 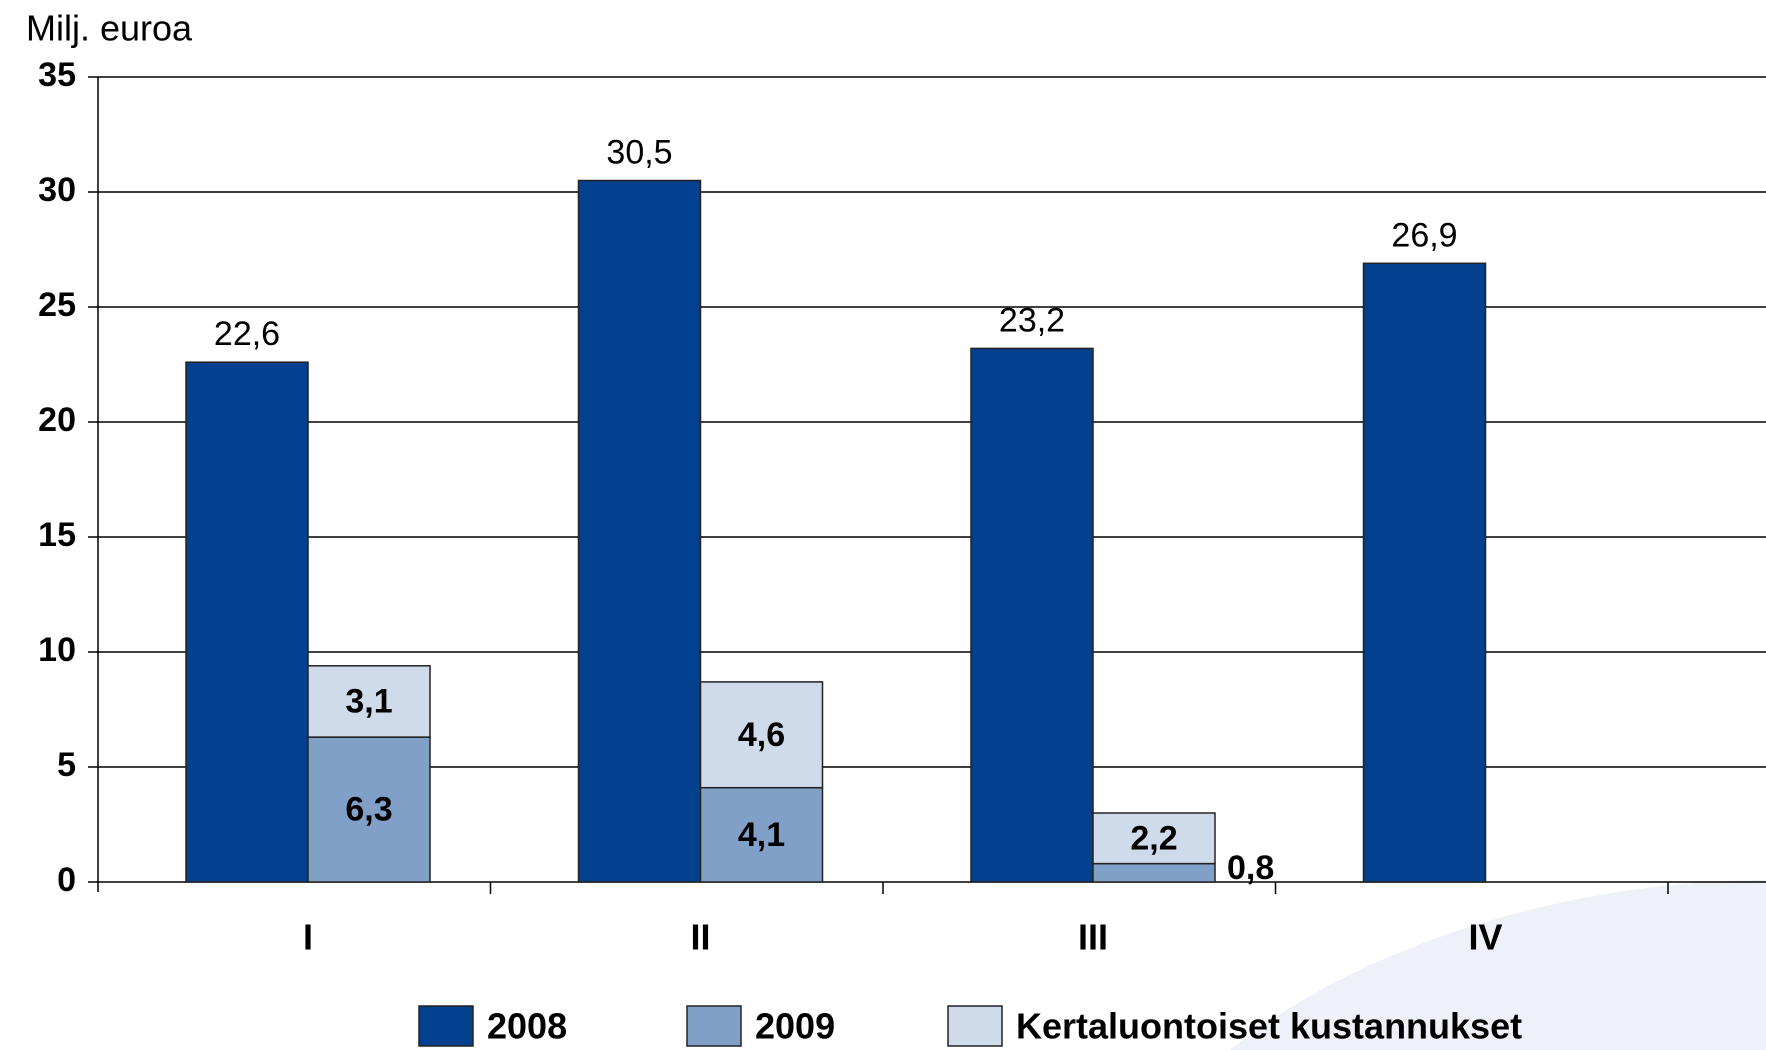 I want to click on x-tick-label: III, so click(x=1093, y=937).